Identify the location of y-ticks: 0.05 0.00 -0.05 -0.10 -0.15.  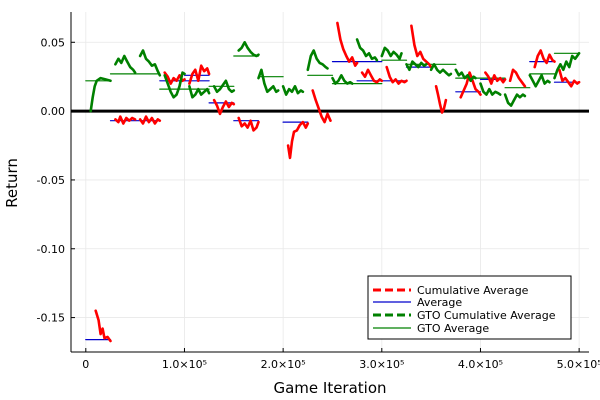
(56, 180).